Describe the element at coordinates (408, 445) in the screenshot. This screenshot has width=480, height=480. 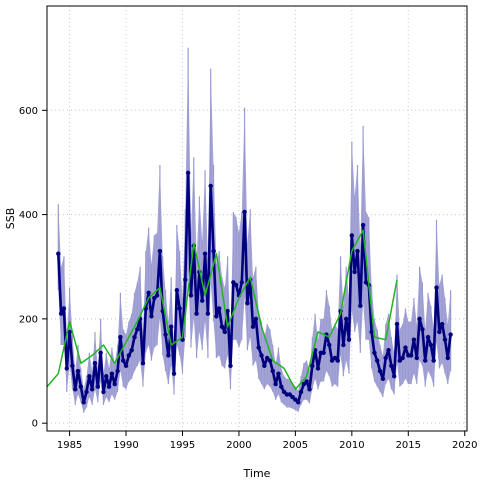
I see `x-tick-label-2015: 2015` at that location.